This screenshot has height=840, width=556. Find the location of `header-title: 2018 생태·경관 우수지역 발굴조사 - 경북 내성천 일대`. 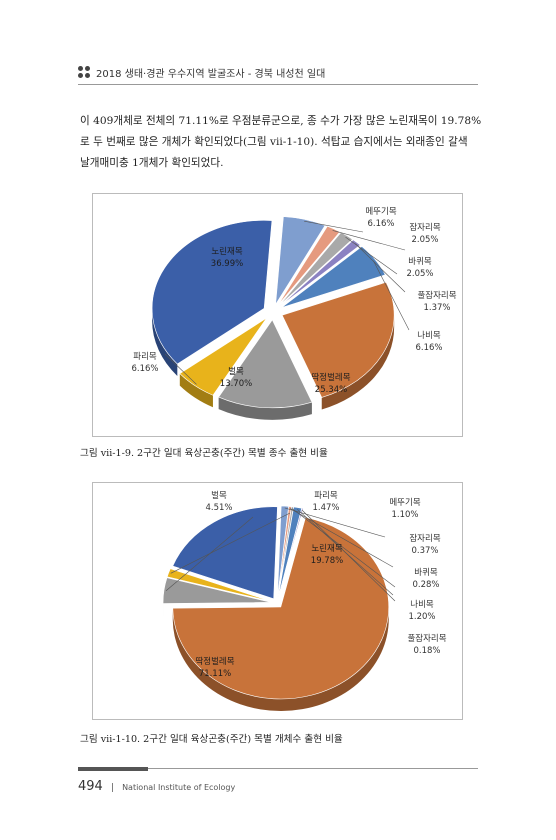

header-title: 2018 생태·경관 우수지역 발굴조사 - 경북 내성천 일대 is located at coordinates (211, 74).